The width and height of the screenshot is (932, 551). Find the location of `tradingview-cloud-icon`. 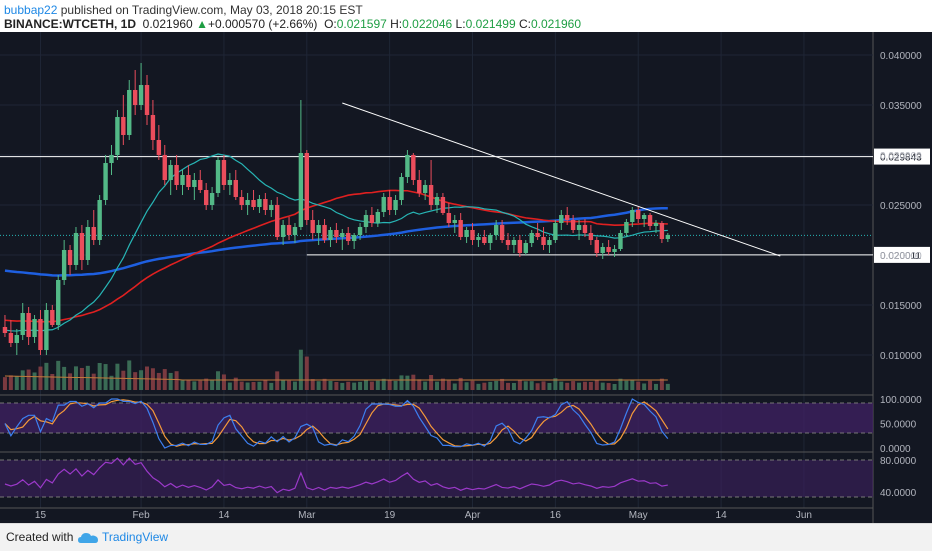

tradingview-cloud-icon is located at coordinates (88, 540).